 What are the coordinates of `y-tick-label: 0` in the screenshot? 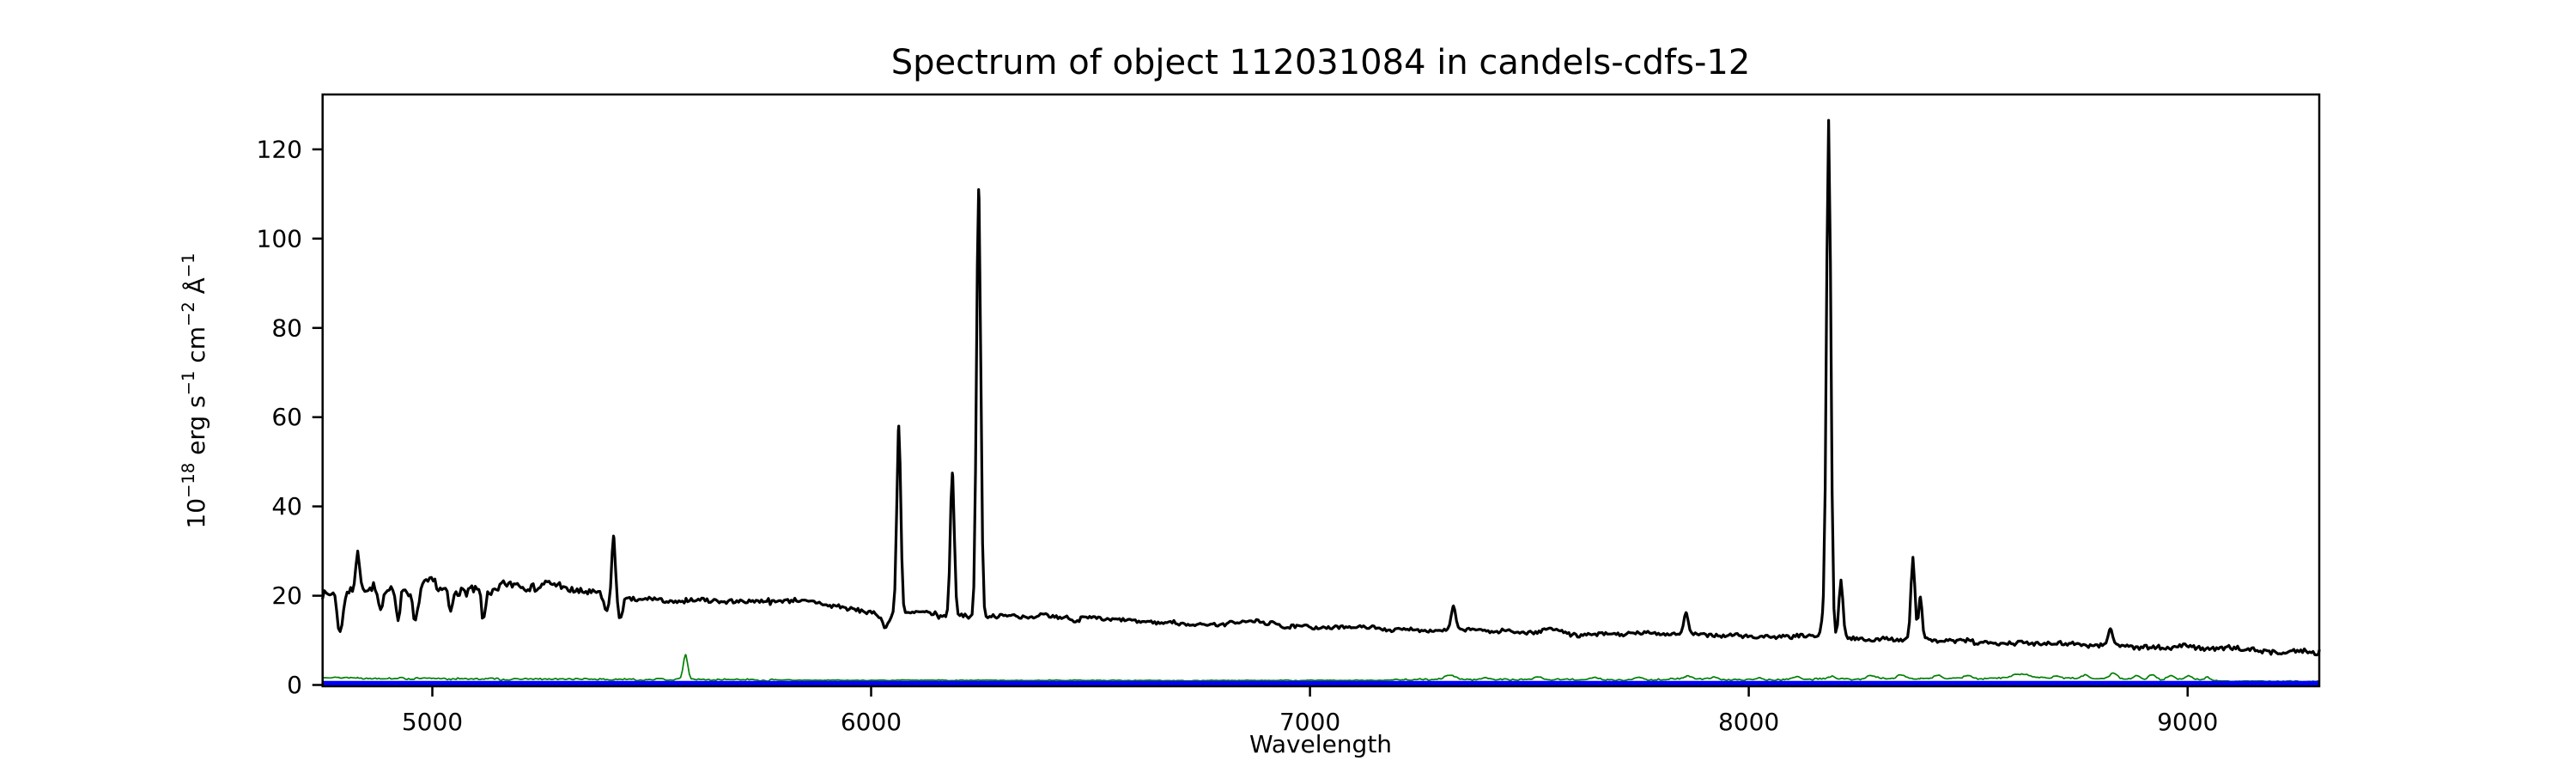 It's located at (294, 685).